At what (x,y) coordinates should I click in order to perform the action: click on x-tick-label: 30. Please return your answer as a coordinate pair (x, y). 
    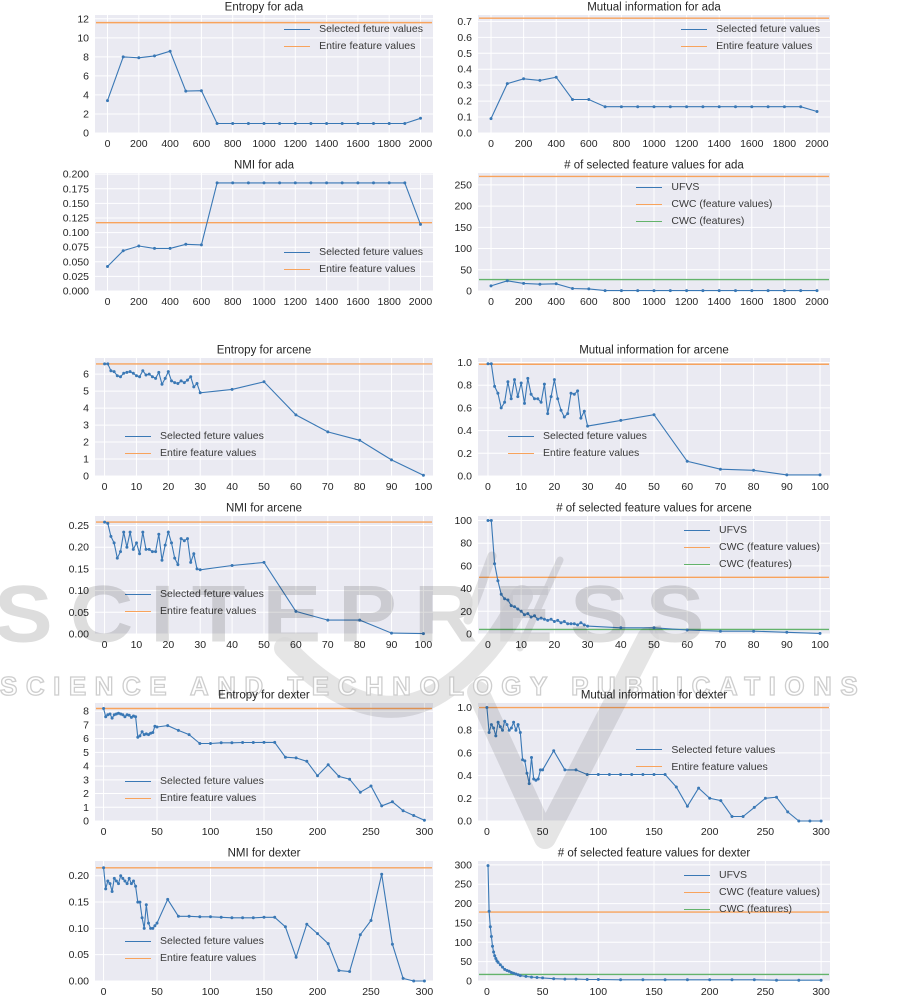
    Looking at the image, I should click on (200, 645).